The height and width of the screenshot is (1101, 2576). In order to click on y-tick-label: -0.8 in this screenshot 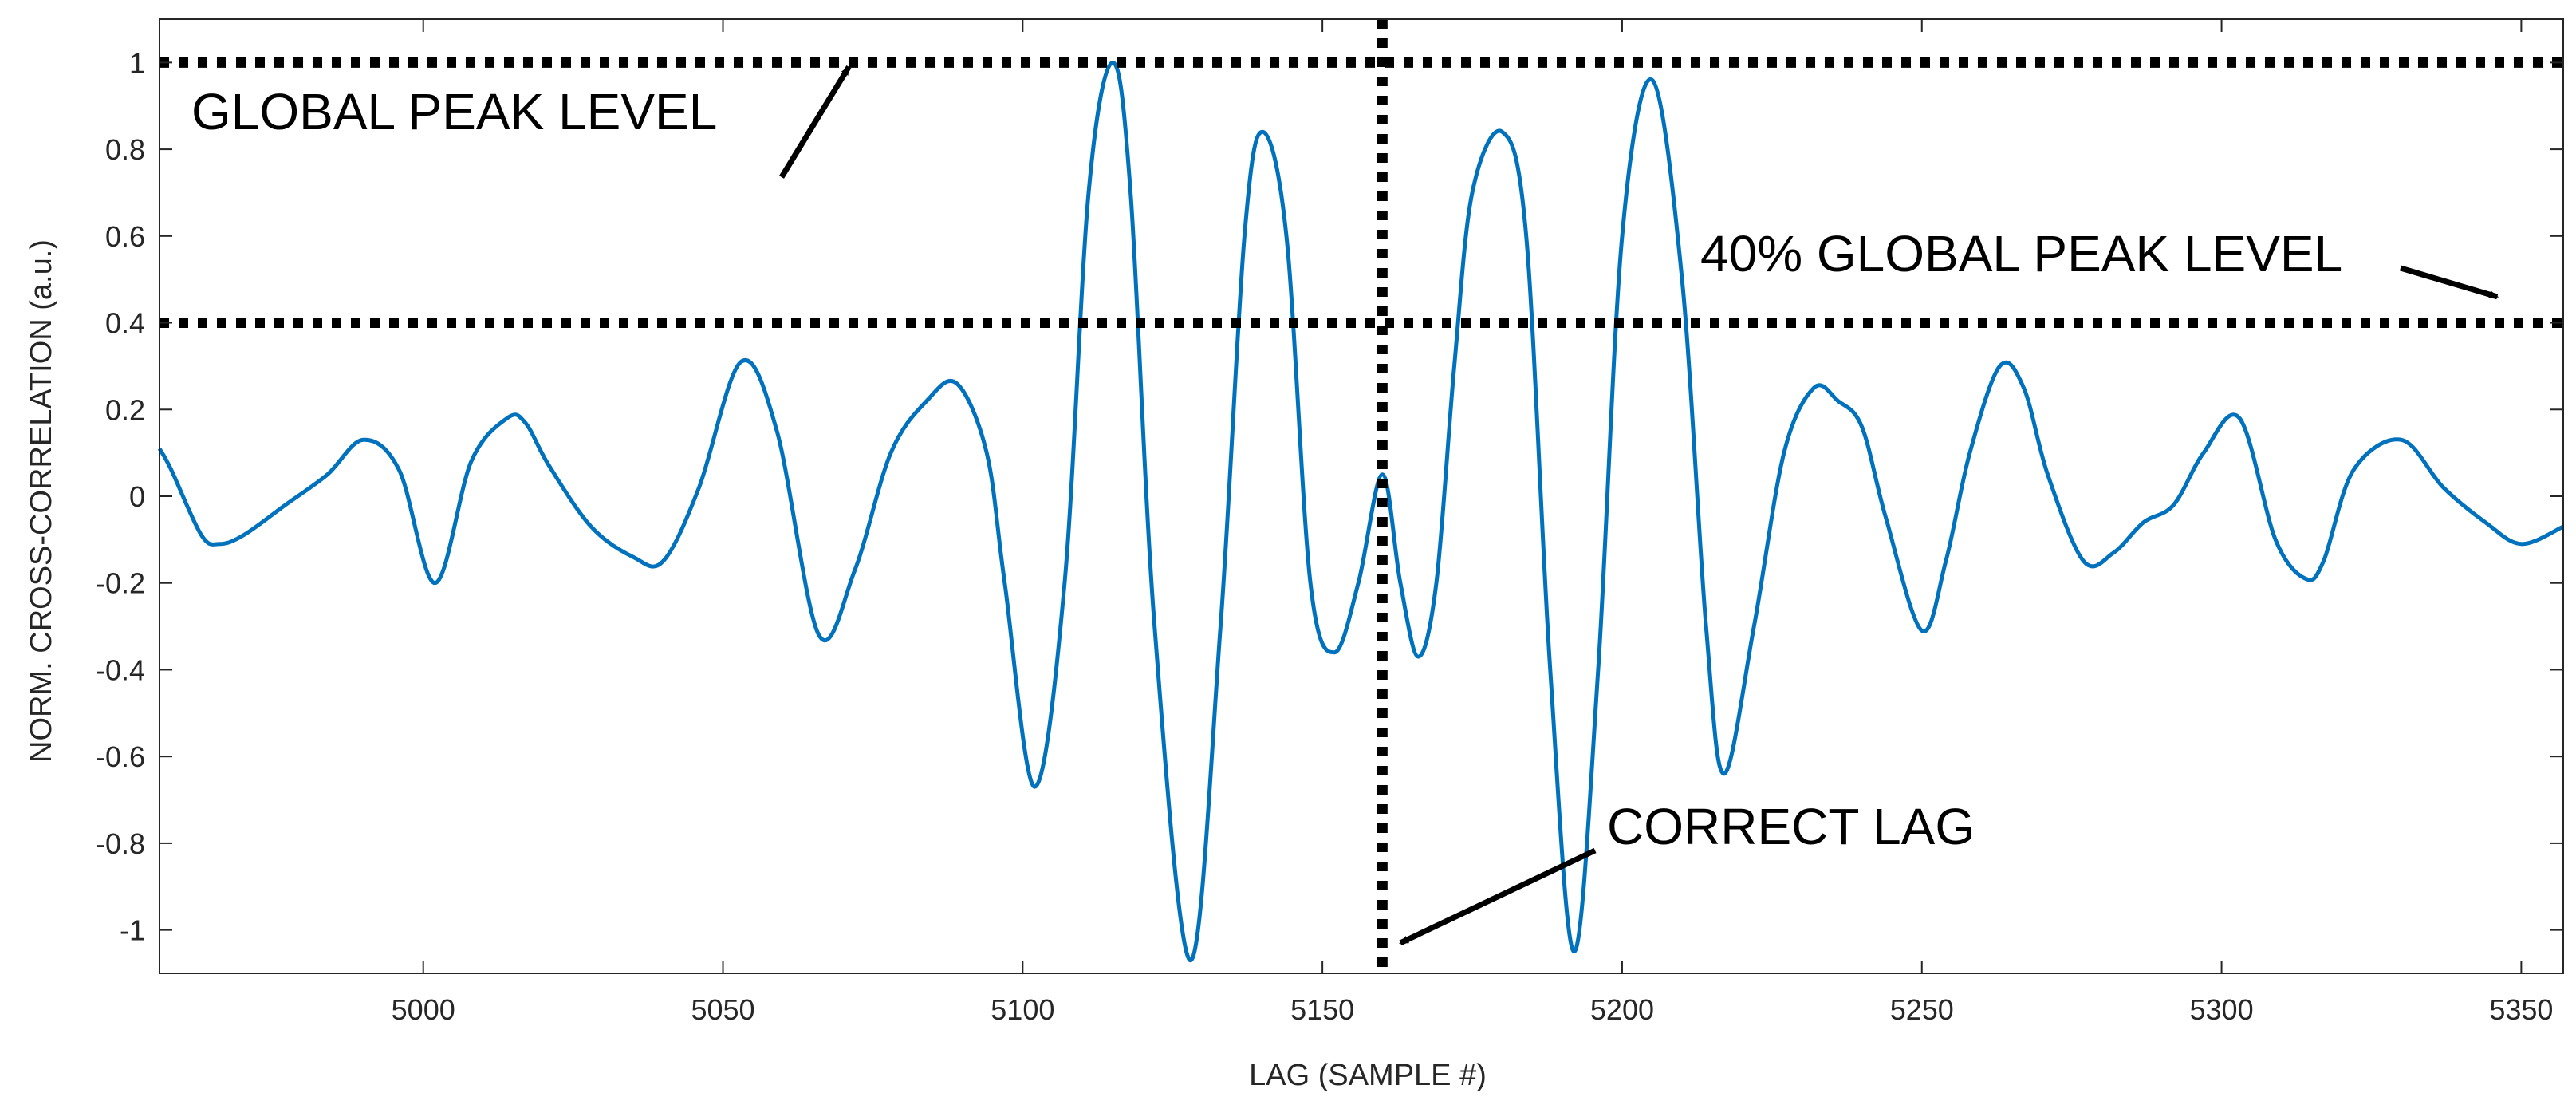, I will do `click(120, 843)`.